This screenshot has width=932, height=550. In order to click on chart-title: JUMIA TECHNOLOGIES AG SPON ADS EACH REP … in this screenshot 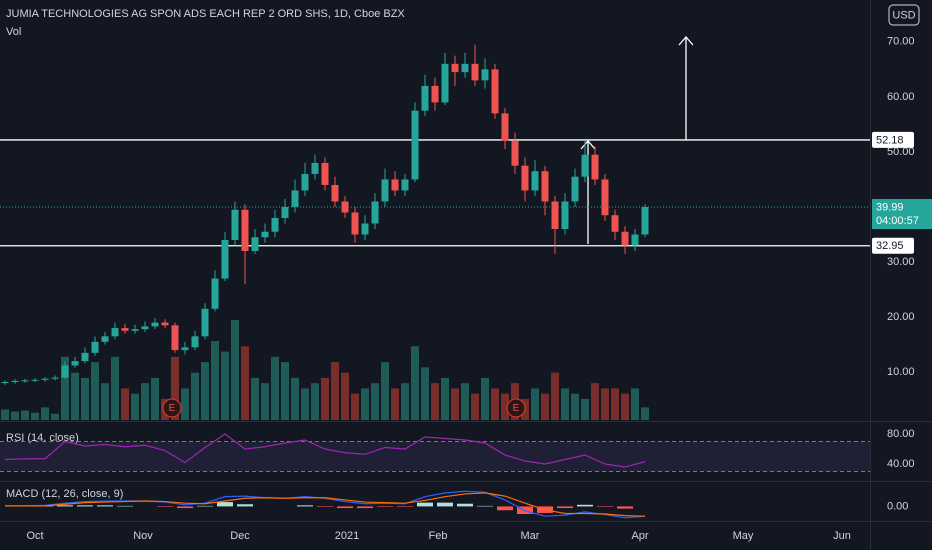, I will do `click(205, 14)`.